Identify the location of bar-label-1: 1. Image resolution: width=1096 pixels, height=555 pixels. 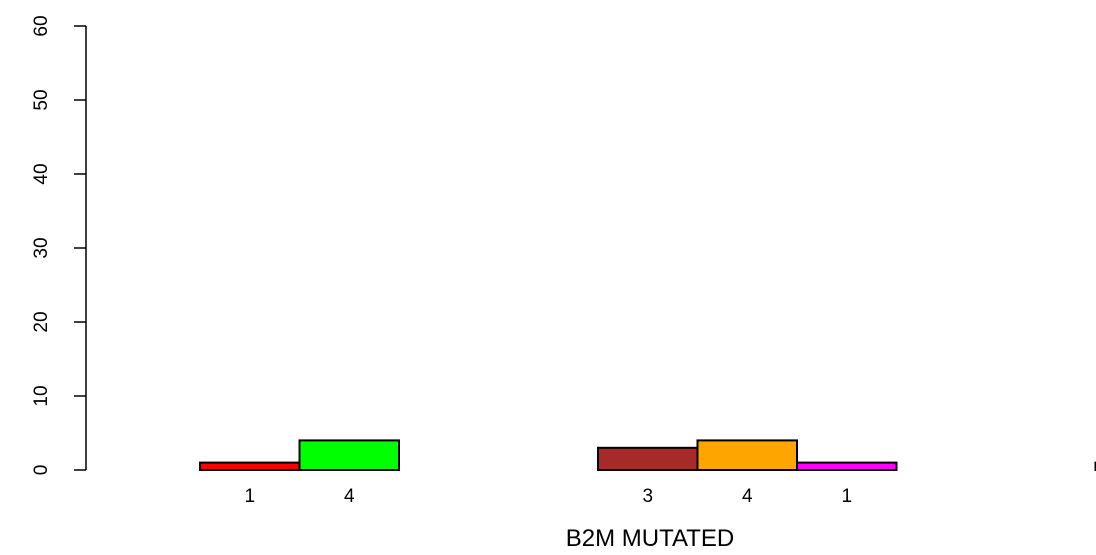
(249, 496).